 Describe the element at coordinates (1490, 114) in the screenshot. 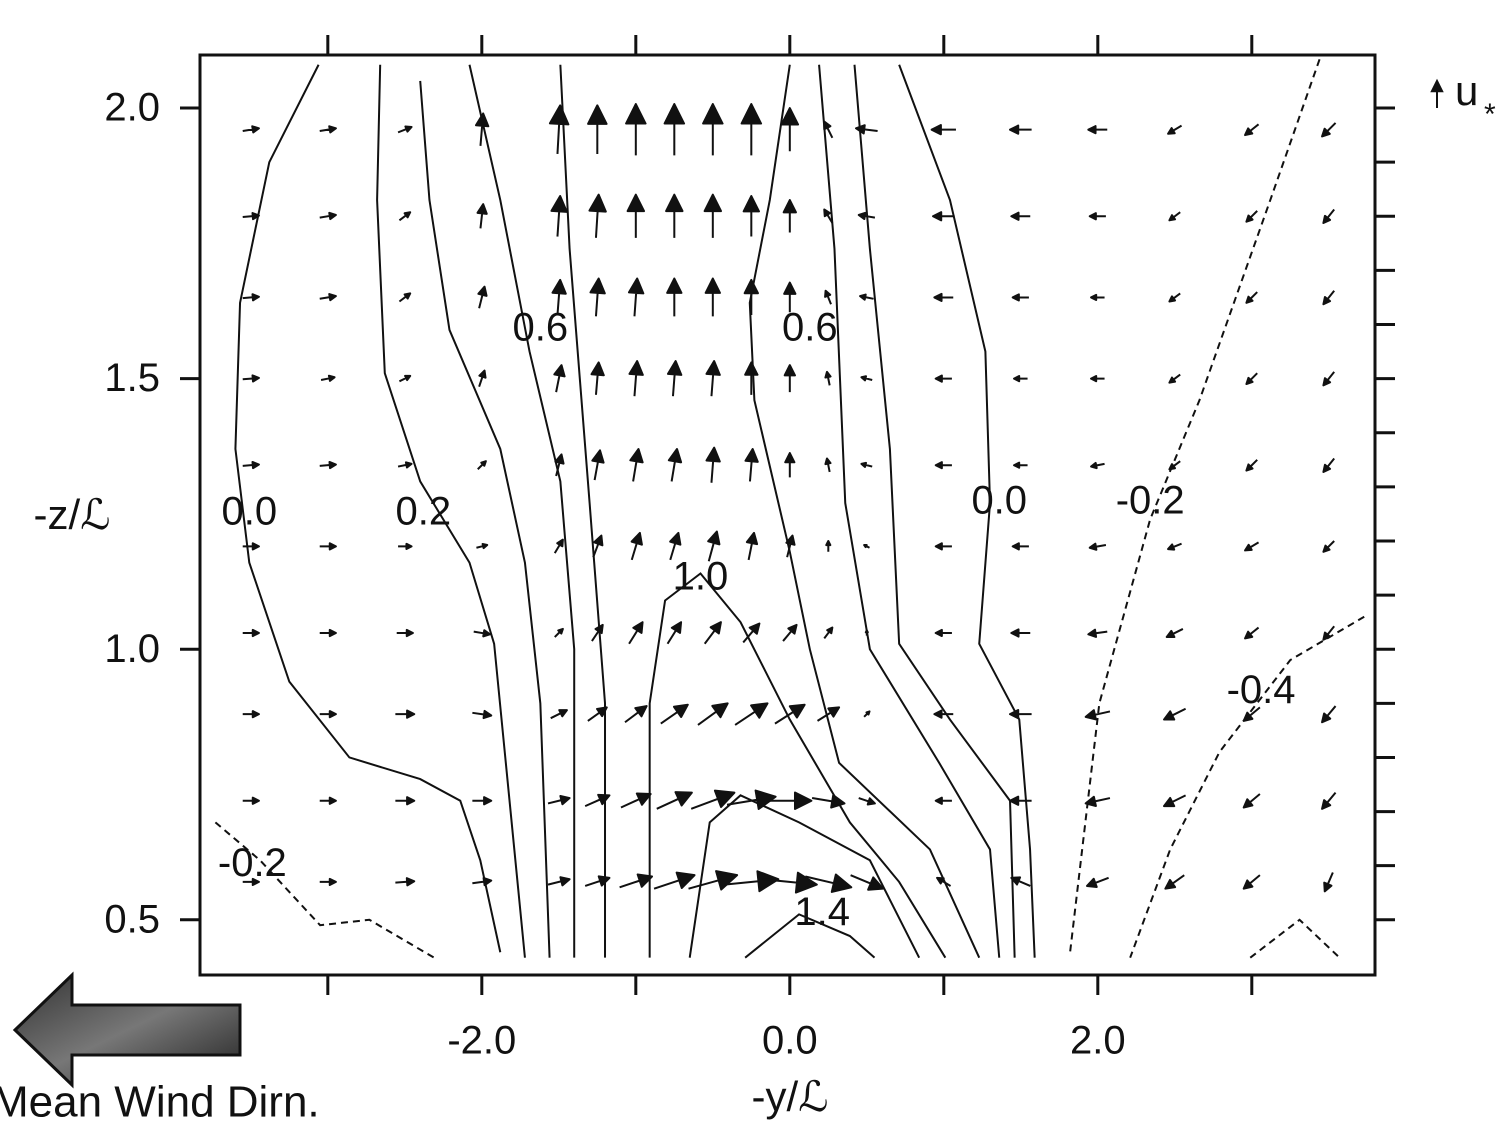

I see `reference-subscript: *` at that location.